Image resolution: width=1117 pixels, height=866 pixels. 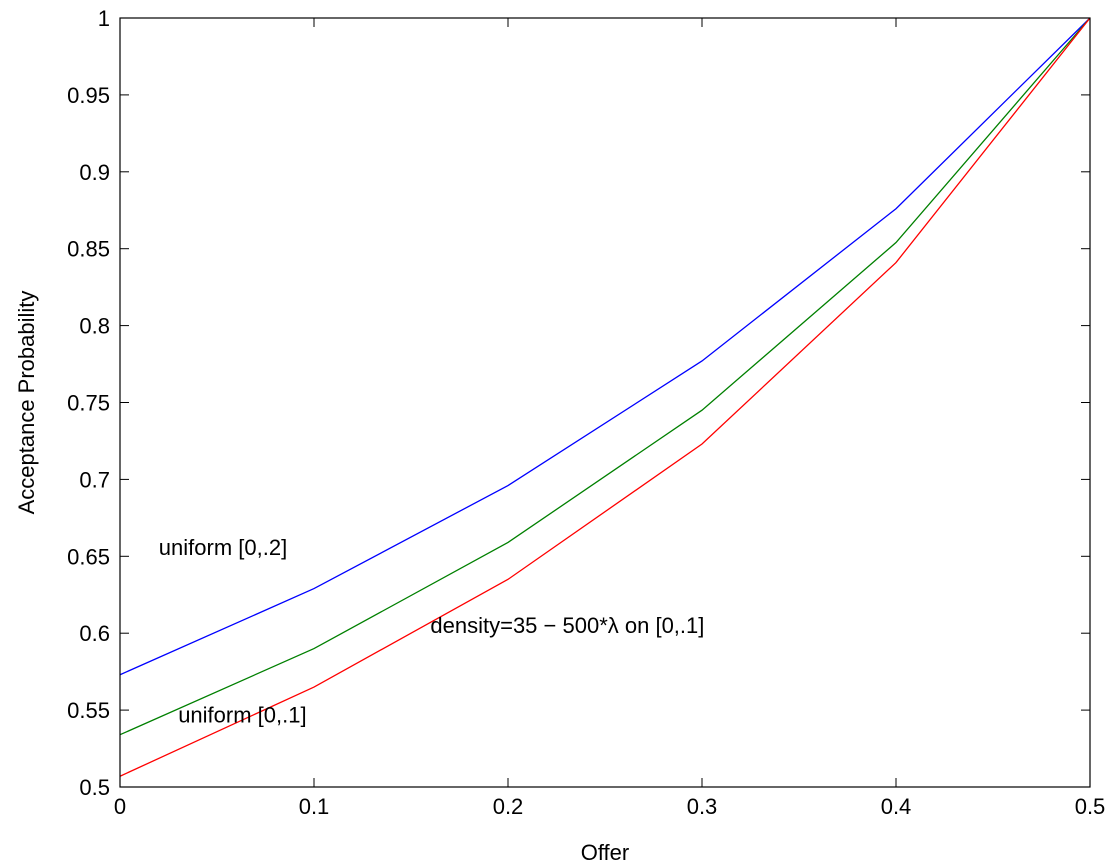 I want to click on series-annotation-3: uniform [0,.1], so click(x=242, y=714).